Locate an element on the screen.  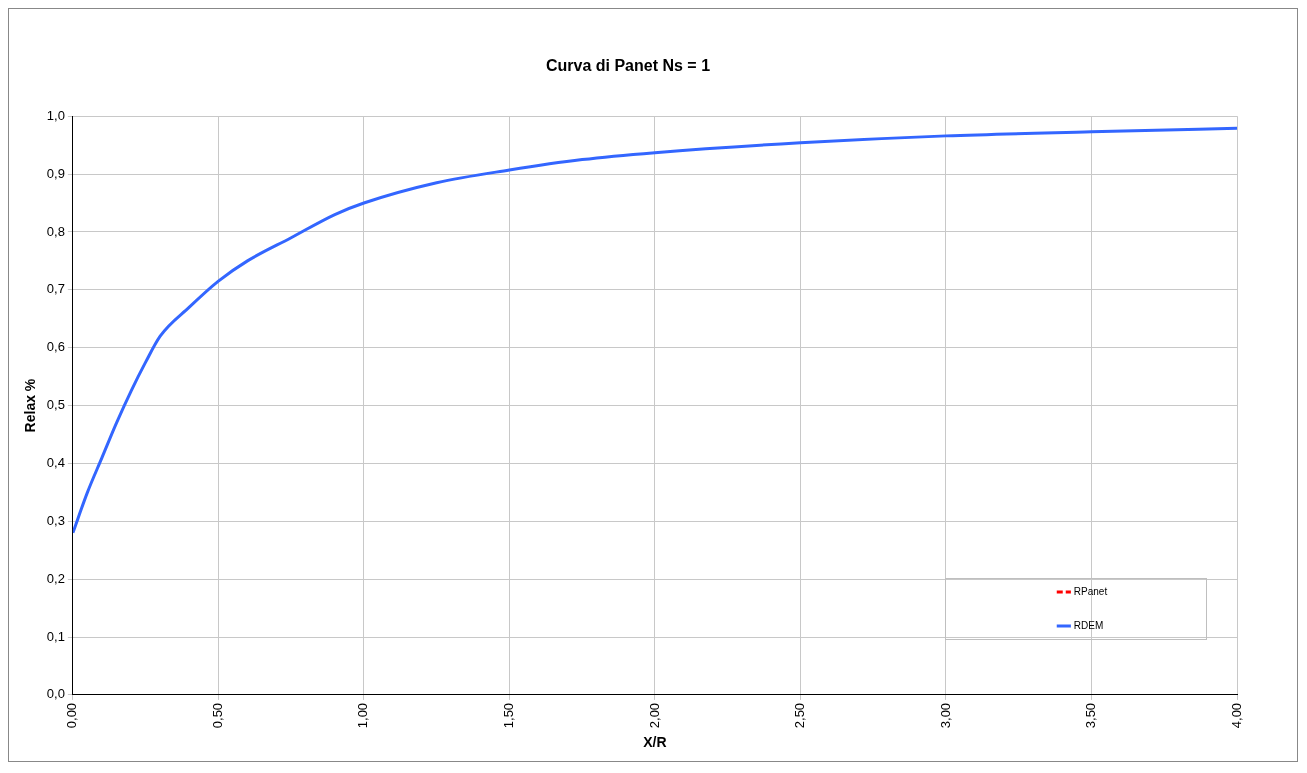
y-tick-label: 0,8 is located at coordinates (55, 231).